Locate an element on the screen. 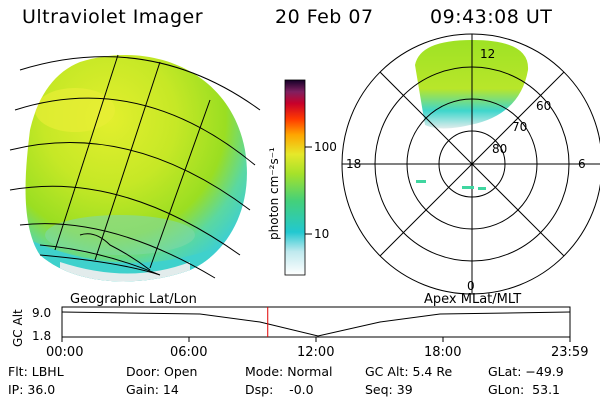  time-tick-0000: 00:00 is located at coordinates (65, 352).